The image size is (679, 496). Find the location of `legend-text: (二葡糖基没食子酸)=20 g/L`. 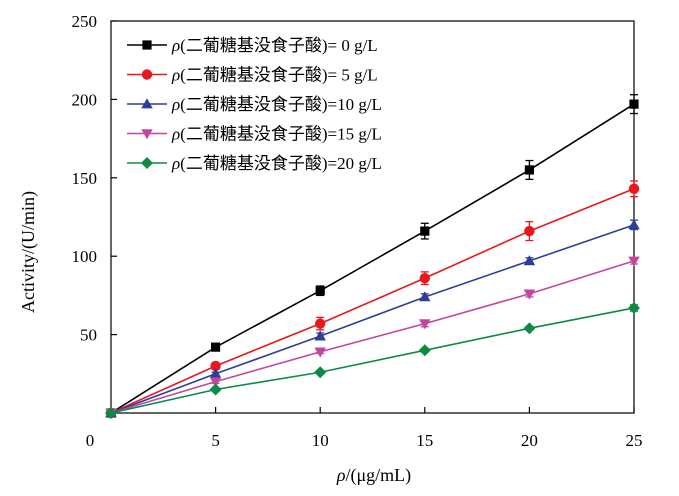

legend-text: (二葡糖基没食子酸)=20 g/L is located at coordinates (281, 163).